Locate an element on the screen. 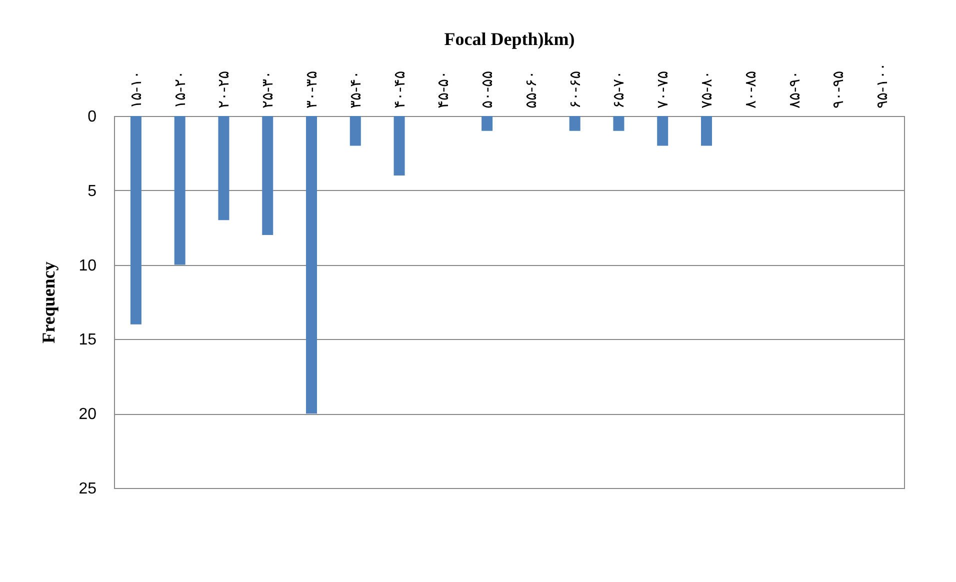  x-axis-title: Focal Depth)km) is located at coordinates (509, 38).